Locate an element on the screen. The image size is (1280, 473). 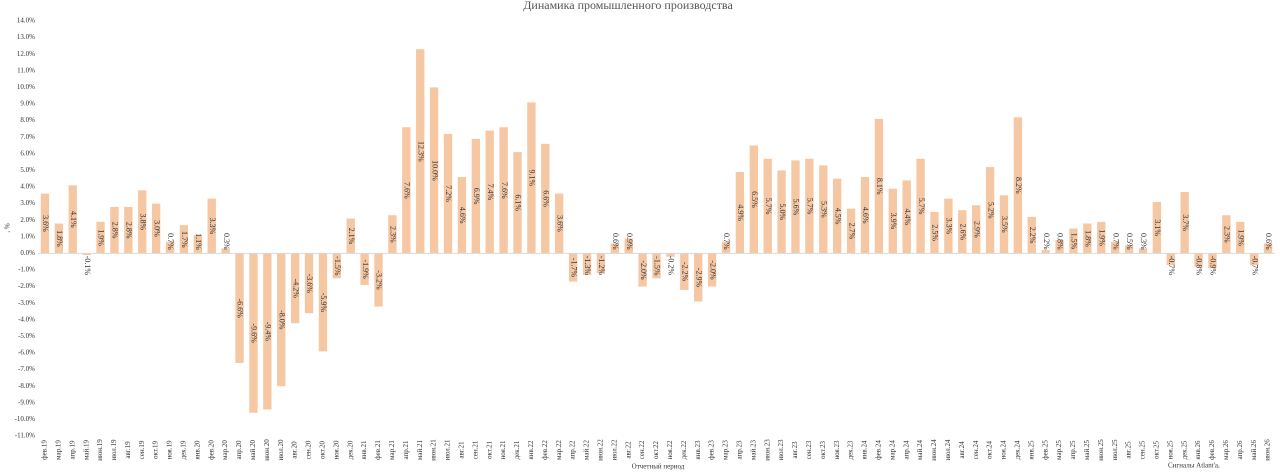
x-tick-label: окт.23 is located at coordinates (823, 449).